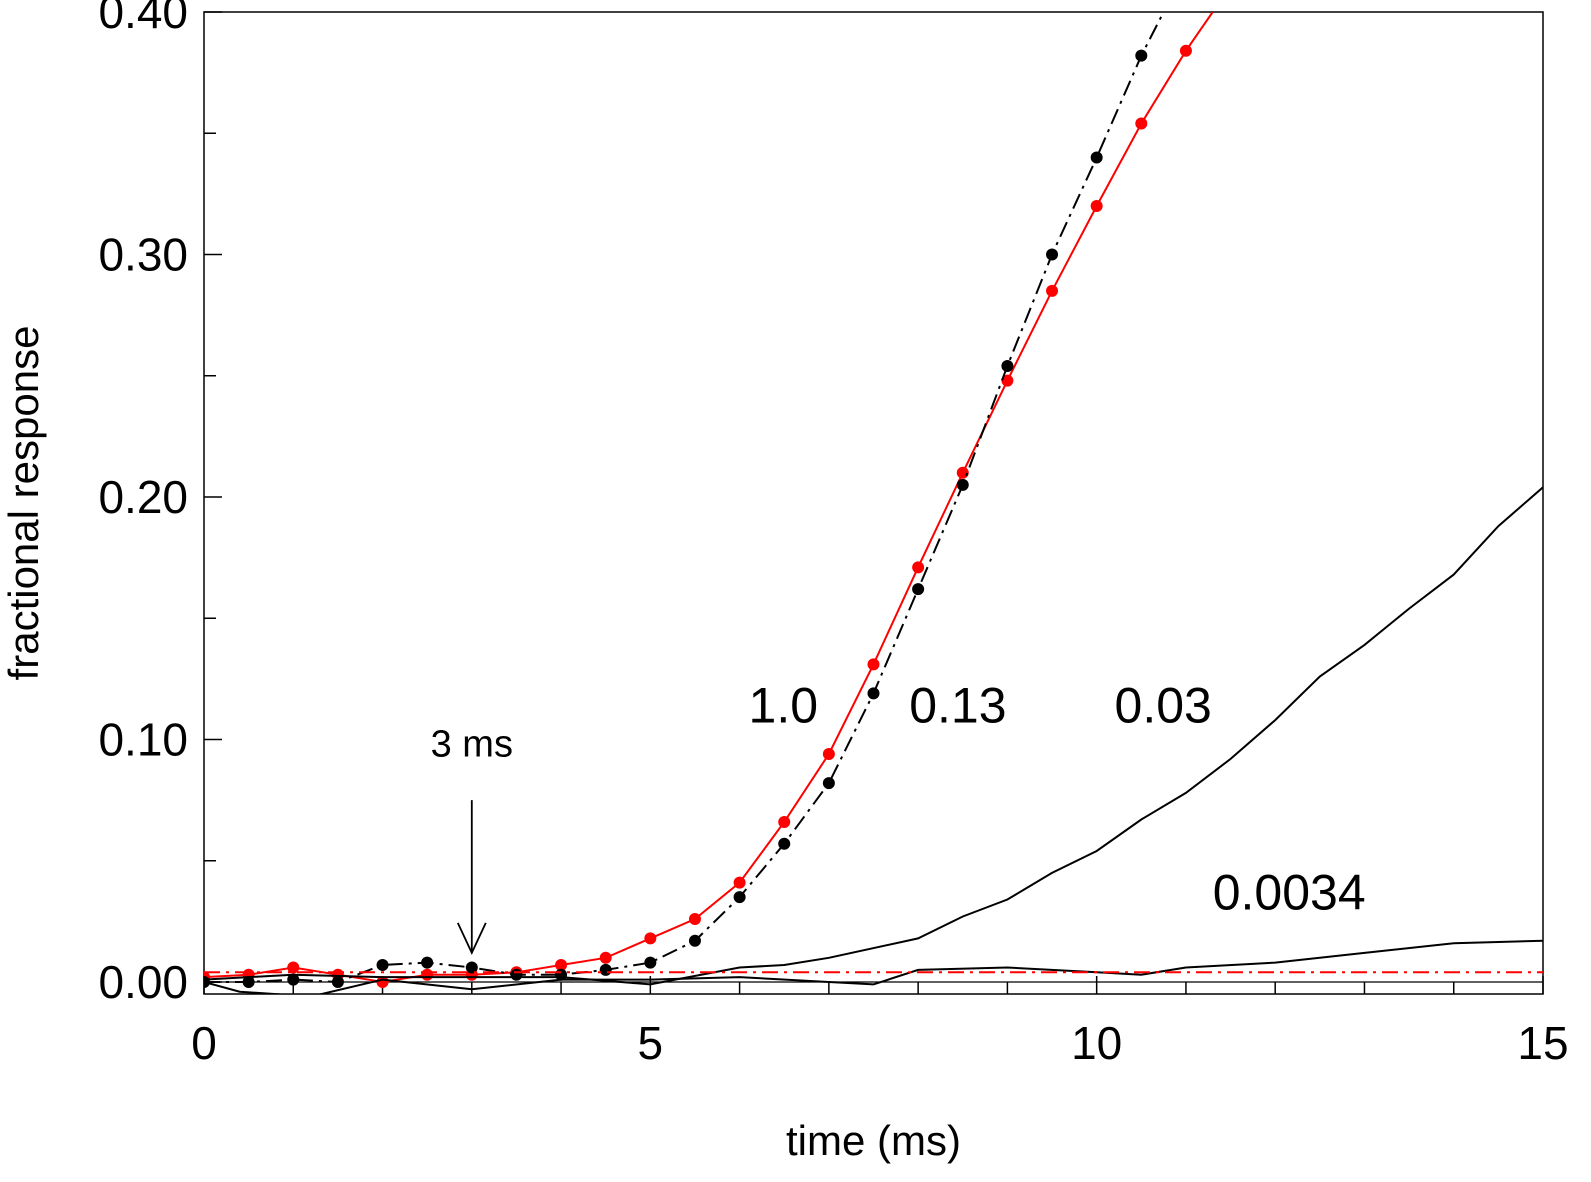  I want to click on y-tick-label: 0.20, so click(143, 497).